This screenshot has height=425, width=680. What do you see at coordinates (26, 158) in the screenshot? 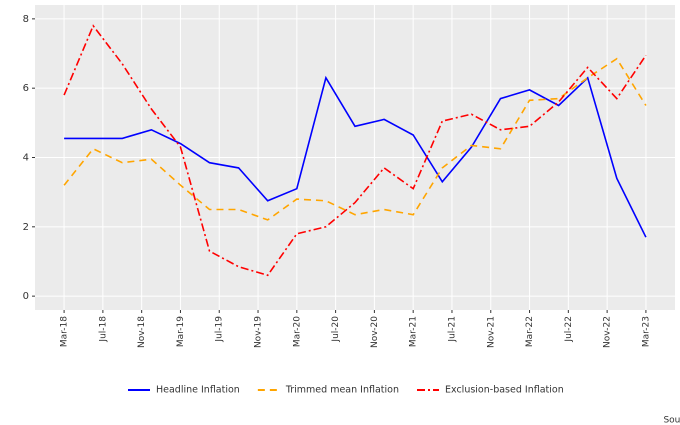
I see `y-tick-label: 4` at bounding box center [26, 158].